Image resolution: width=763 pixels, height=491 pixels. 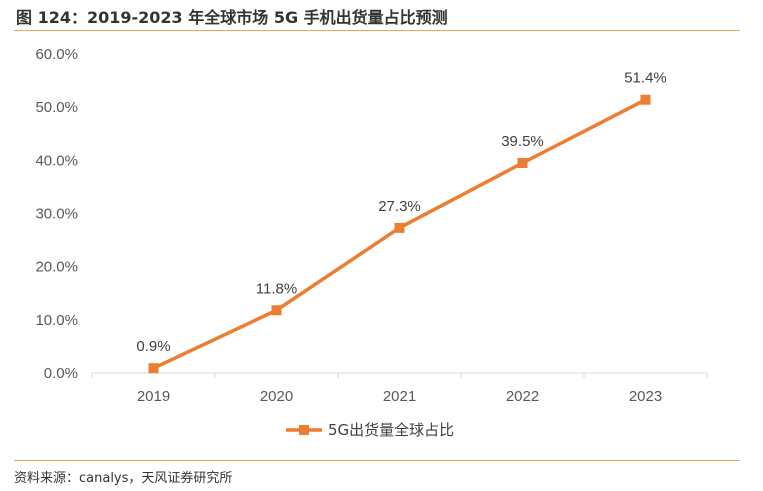 What do you see at coordinates (56, 320) in the screenshot?
I see `y-tick-label: 10.0%` at bounding box center [56, 320].